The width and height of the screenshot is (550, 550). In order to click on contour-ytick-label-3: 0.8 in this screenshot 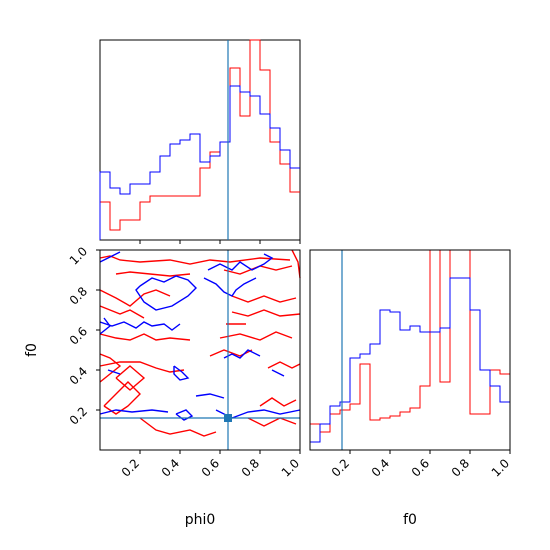, I will do `click(78, 295)`.